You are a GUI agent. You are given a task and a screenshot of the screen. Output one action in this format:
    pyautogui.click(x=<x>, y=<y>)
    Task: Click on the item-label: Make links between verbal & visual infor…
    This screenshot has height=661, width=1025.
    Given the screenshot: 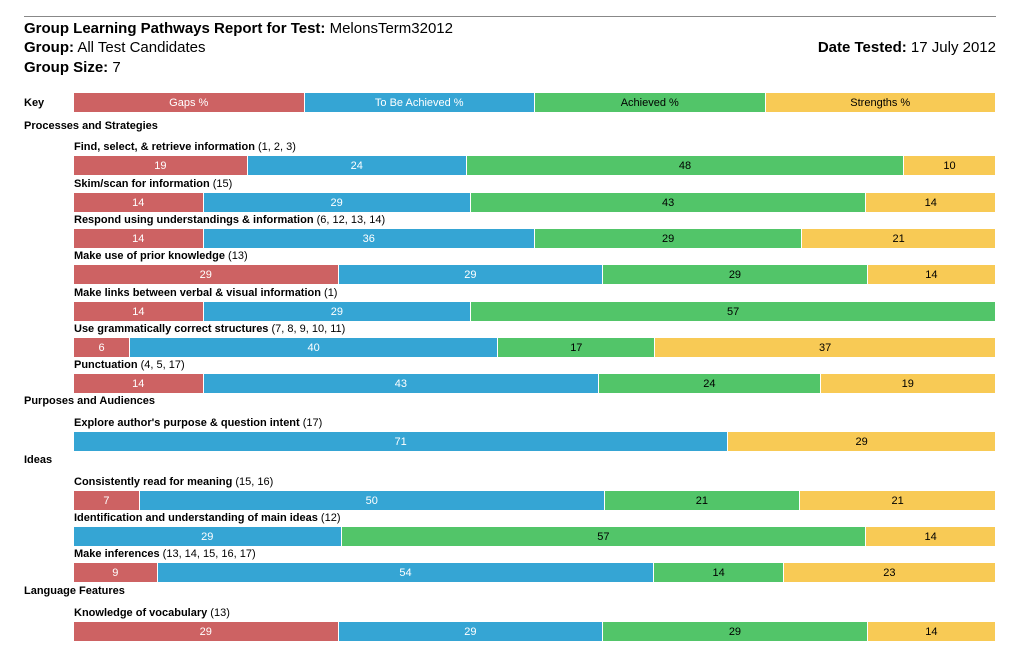 What is the action you would take?
    pyautogui.click(x=205, y=293)
    